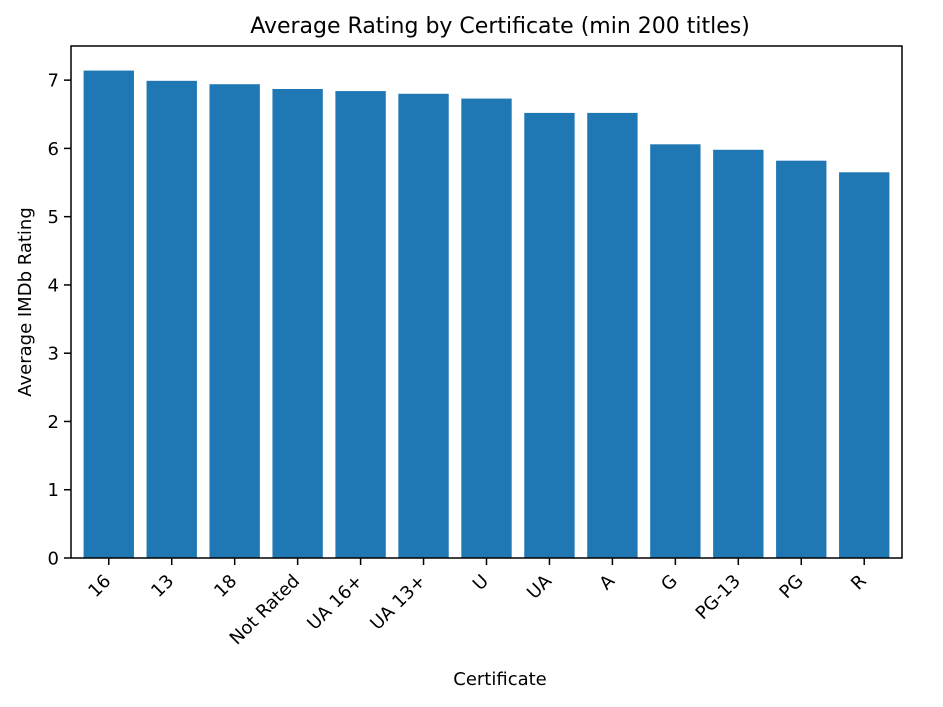  Describe the element at coordinates (297, 323) in the screenshot. I see `bar-not-rated` at that location.